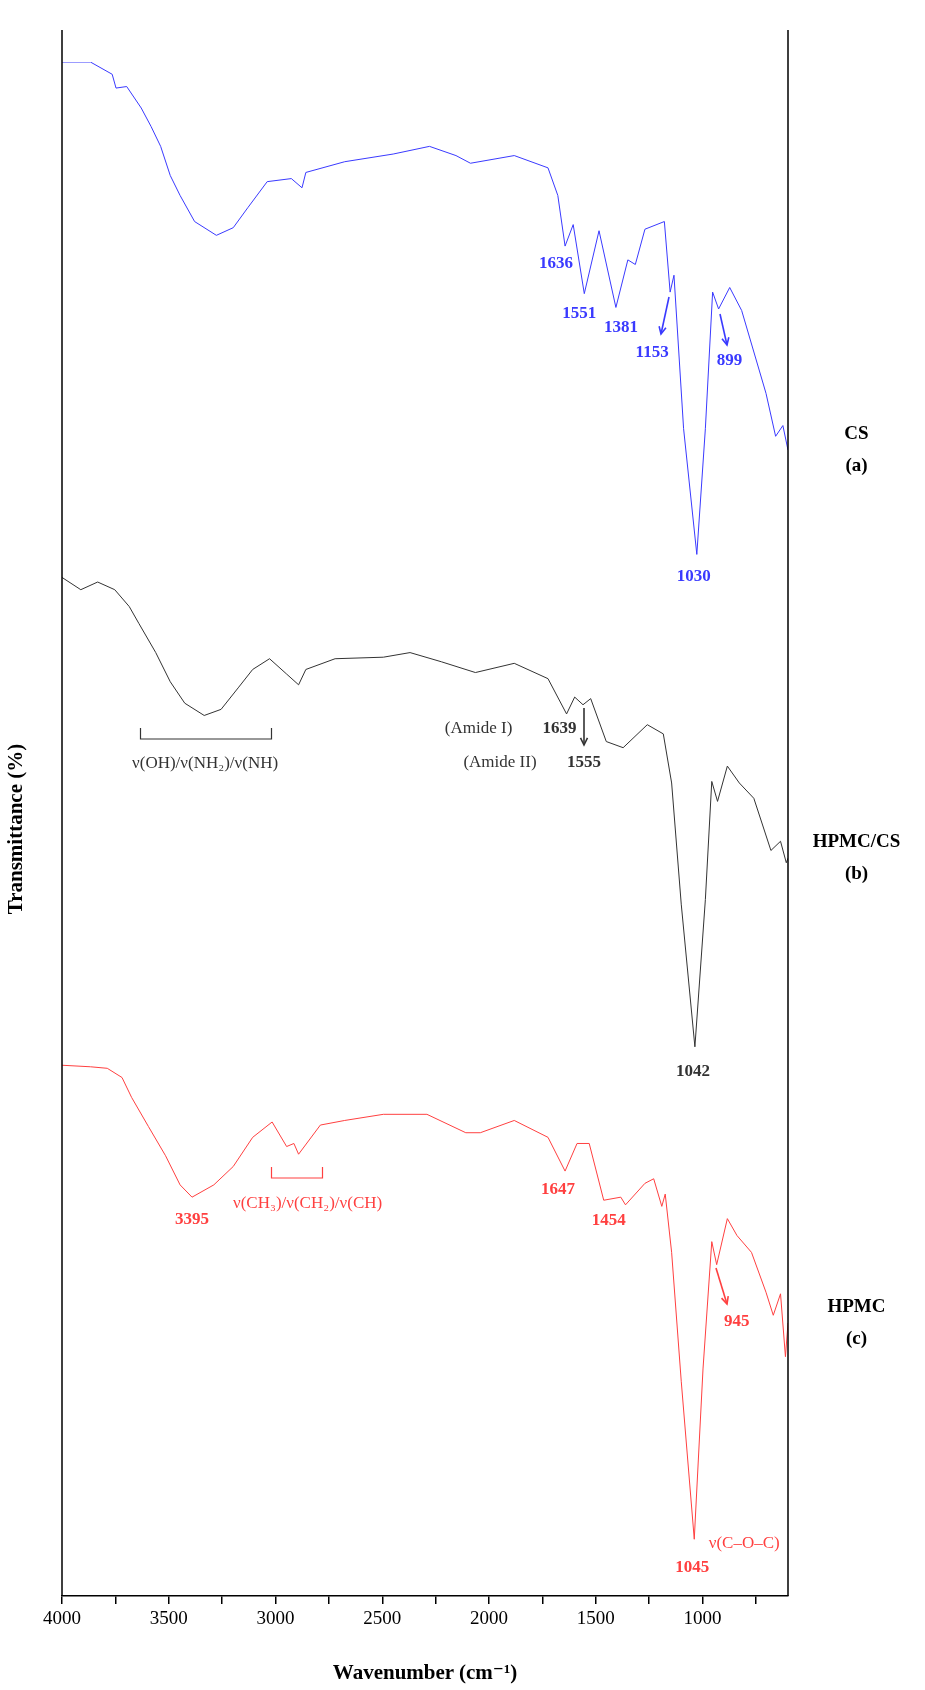 The height and width of the screenshot is (1690, 925). Describe the element at coordinates (558, 1189) in the screenshot. I see `annotation: 1647` at that location.